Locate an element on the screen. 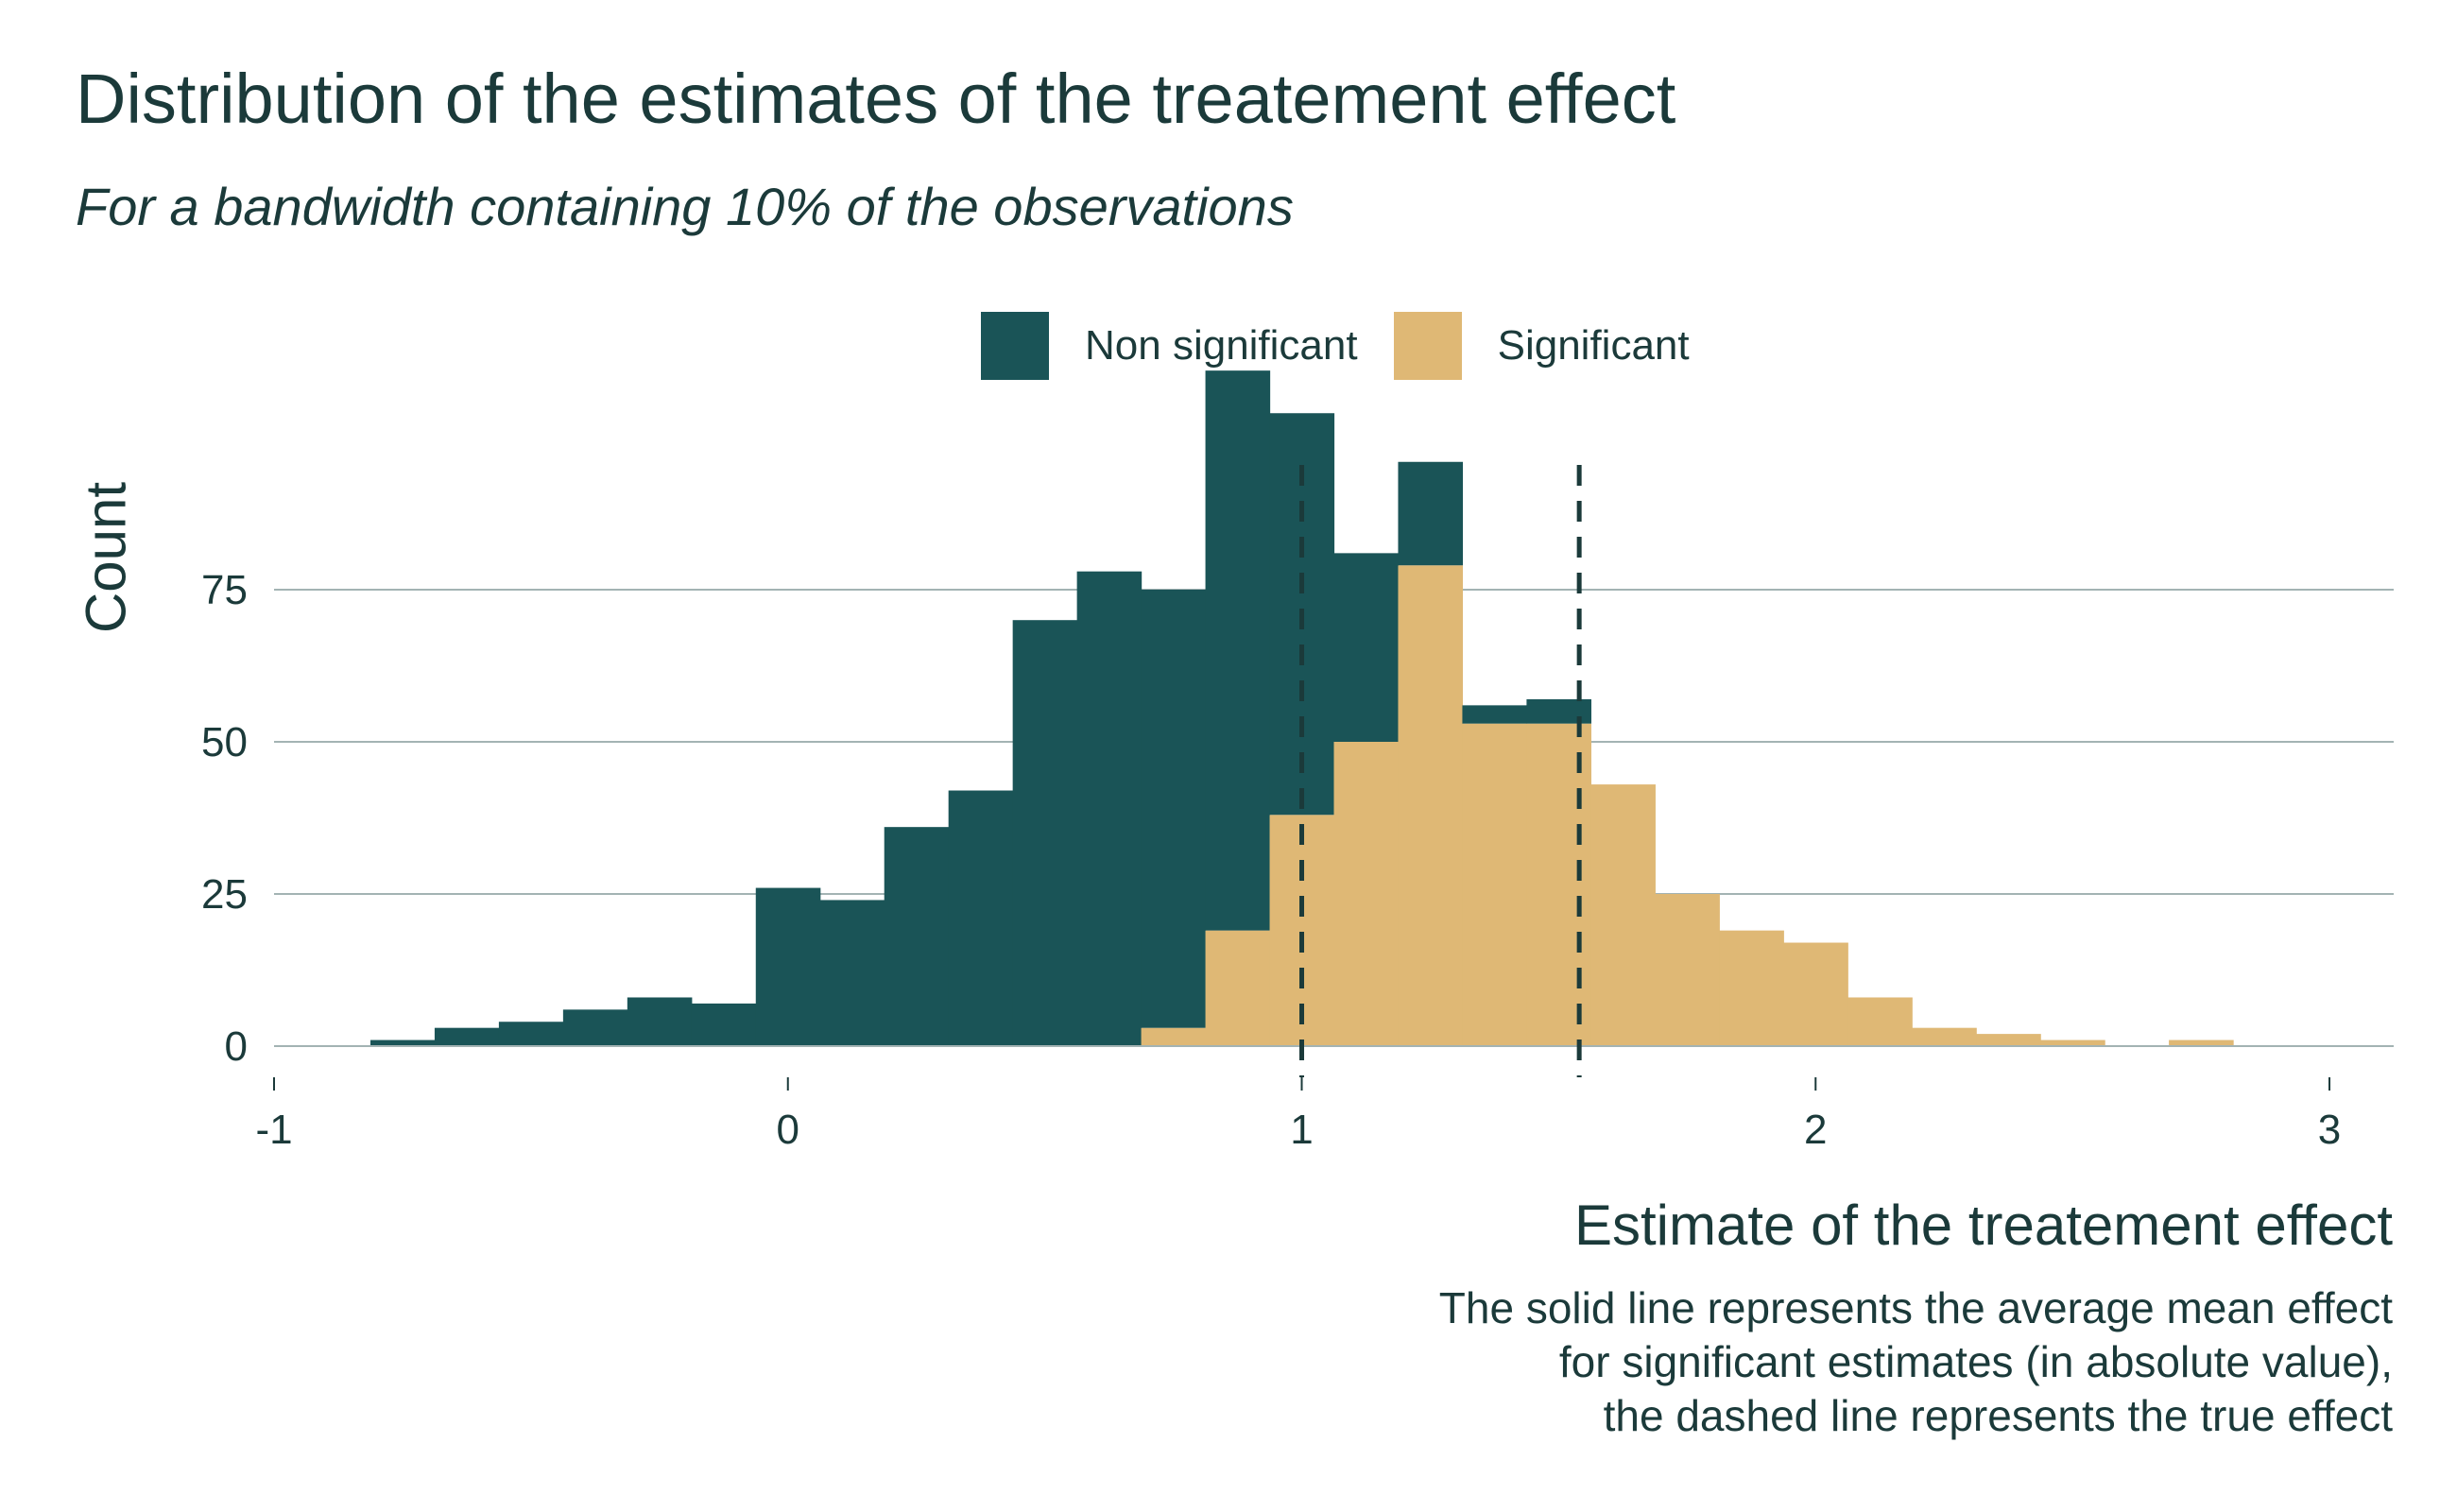  y-tick-label-1: 25 is located at coordinates (224, 894).